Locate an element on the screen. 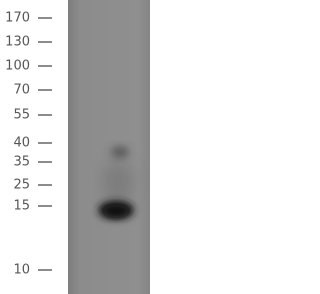  smear is located at coordinates (118, 182).